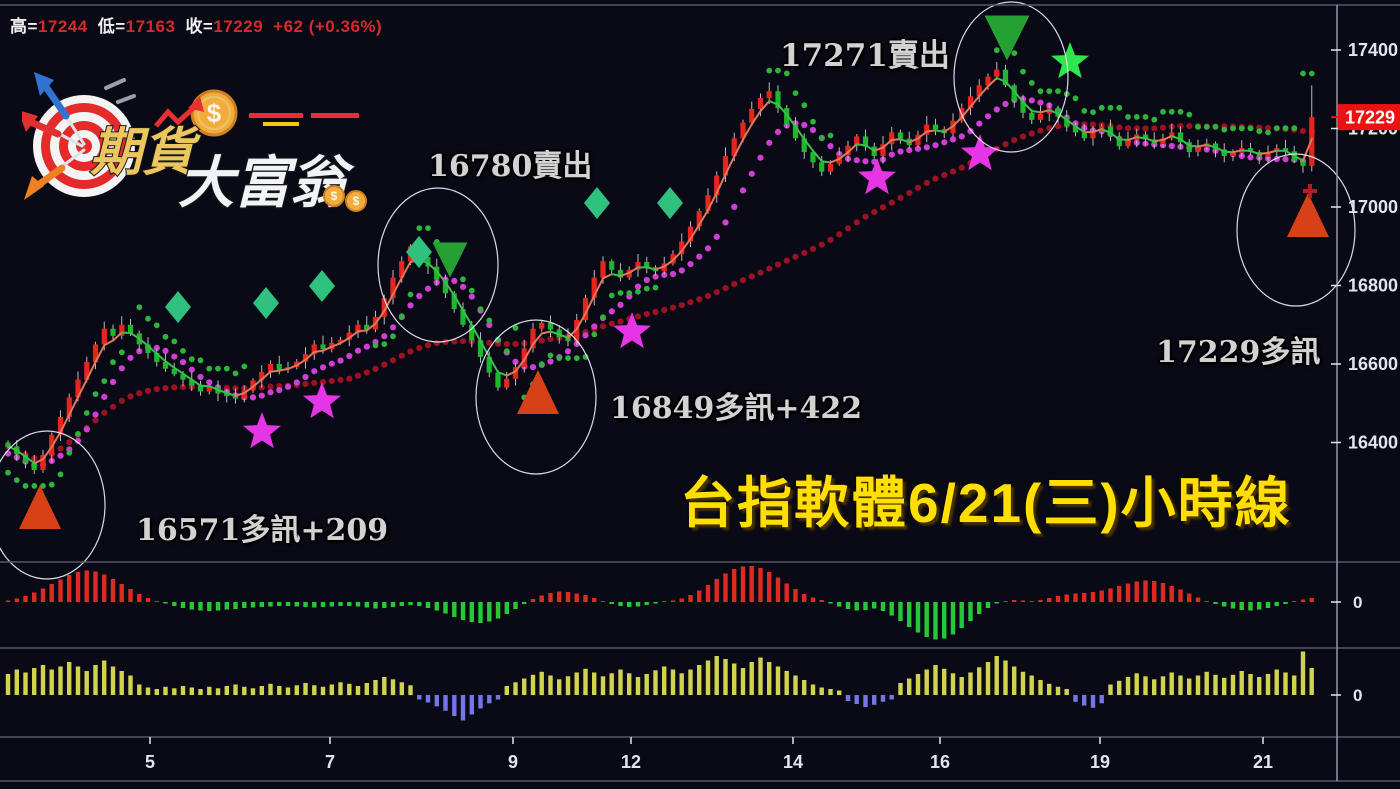 This screenshot has width=1400, height=789. What do you see at coordinates (1263, 762) in the screenshot?
I see `time-axis-label: 21` at bounding box center [1263, 762].